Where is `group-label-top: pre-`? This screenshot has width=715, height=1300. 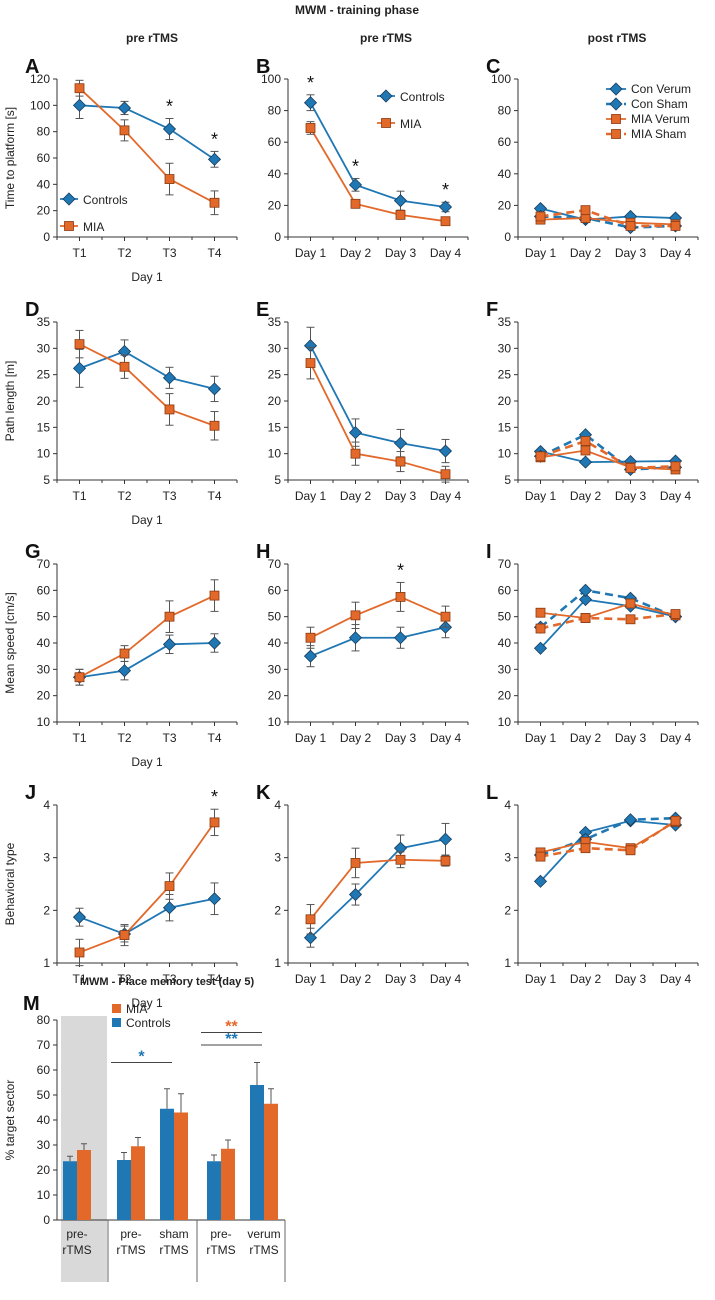 group-label-top: pre- is located at coordinates (130, 1234).